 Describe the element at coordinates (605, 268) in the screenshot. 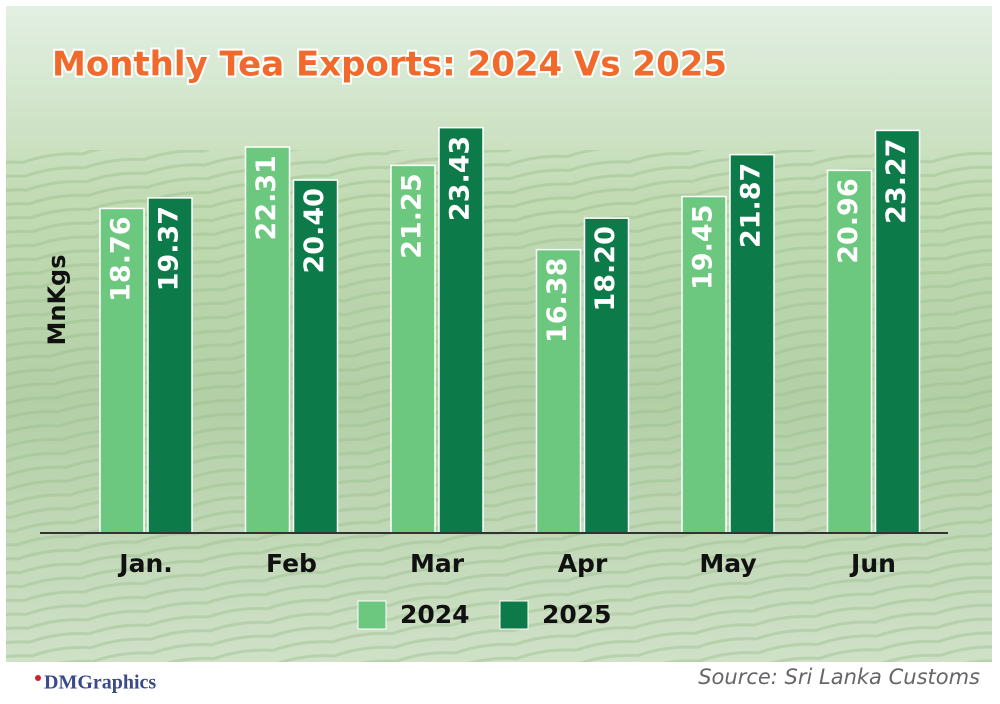

I see `value-label: 18.20` at that location.